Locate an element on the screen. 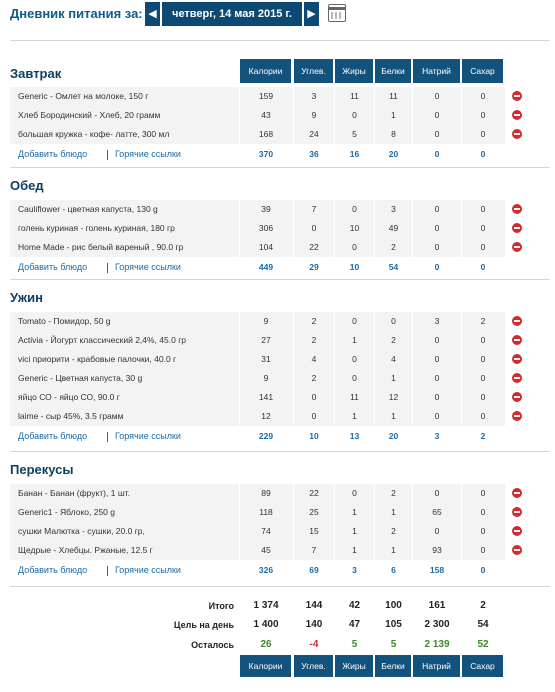 This screenshot has width=555, height=692. daily-total-value: 1 374 is located at coordinates (266, 605).